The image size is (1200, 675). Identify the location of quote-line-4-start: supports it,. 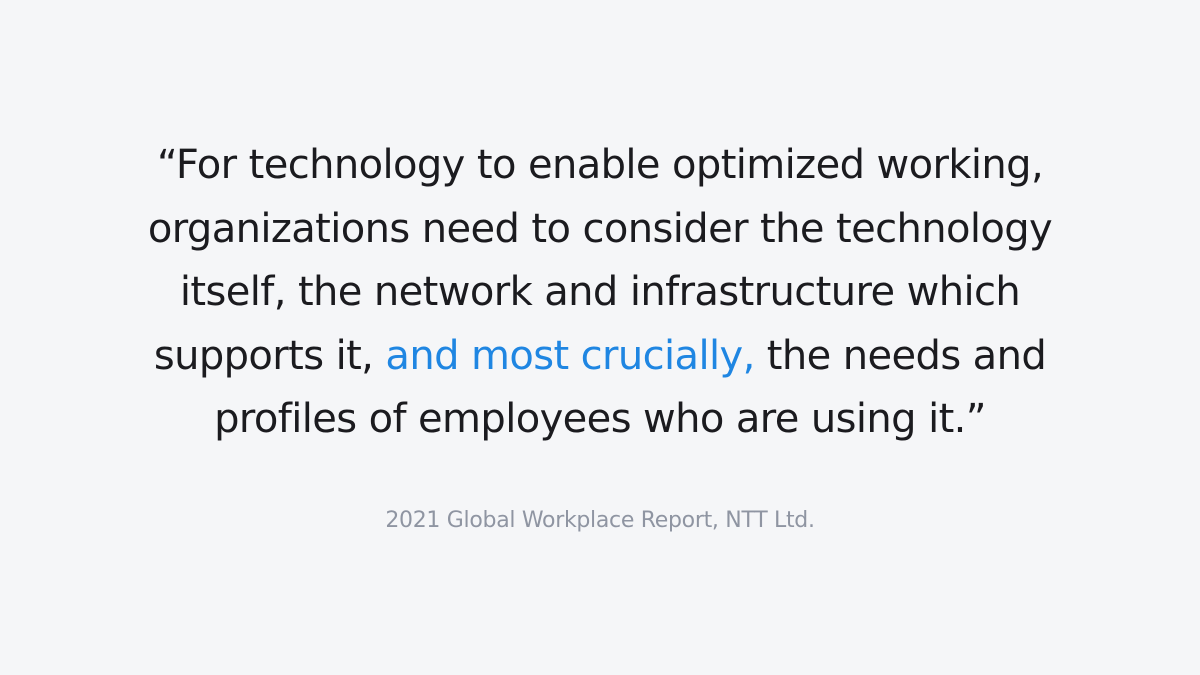
(269, 355).